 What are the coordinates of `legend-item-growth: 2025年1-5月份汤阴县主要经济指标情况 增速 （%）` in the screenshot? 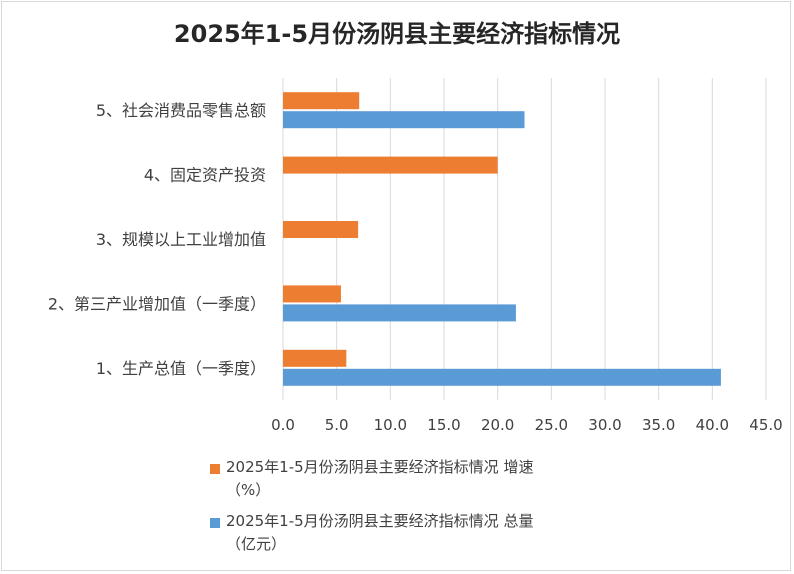 It's located at (420, 481).